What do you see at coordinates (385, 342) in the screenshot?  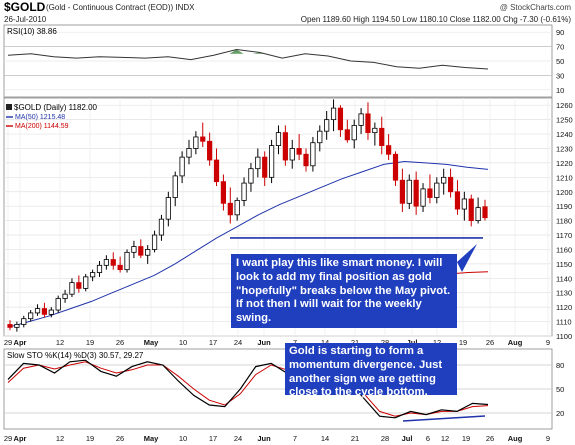 I see `price-date-label: 28` at bounding box center [385, 342].